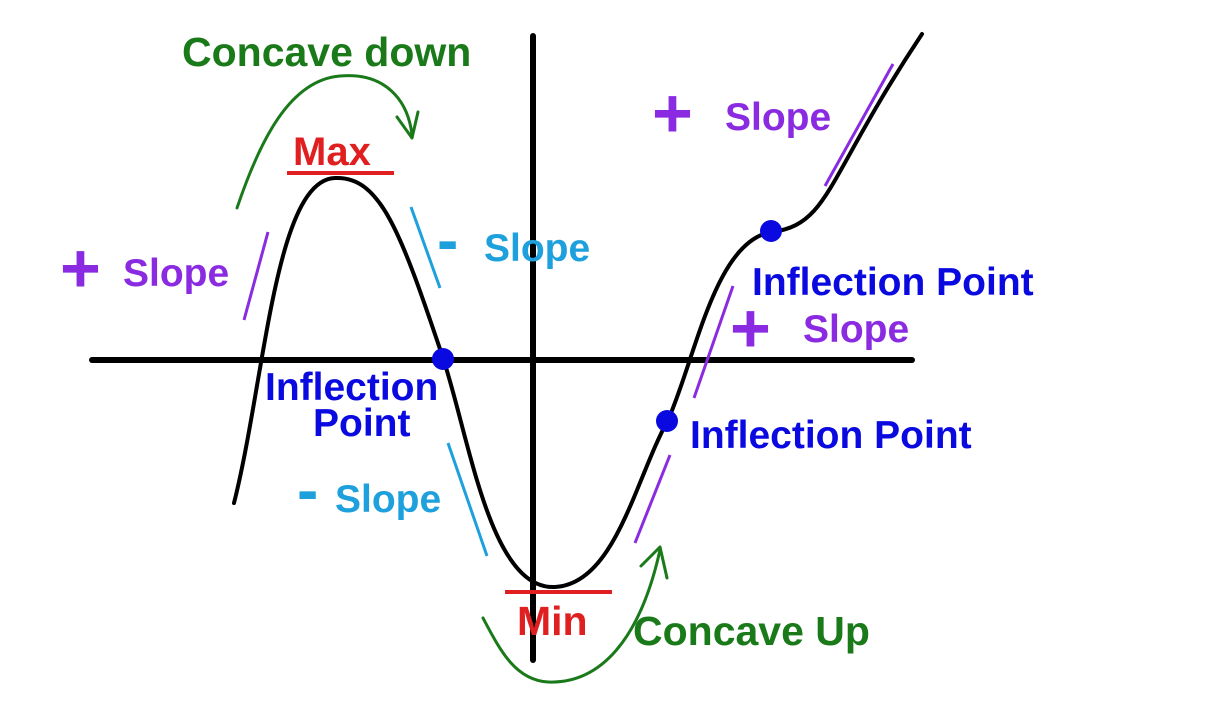 This screenshot has height=703, width=1212. I want to click on min-label: Min, so click(552, 621).